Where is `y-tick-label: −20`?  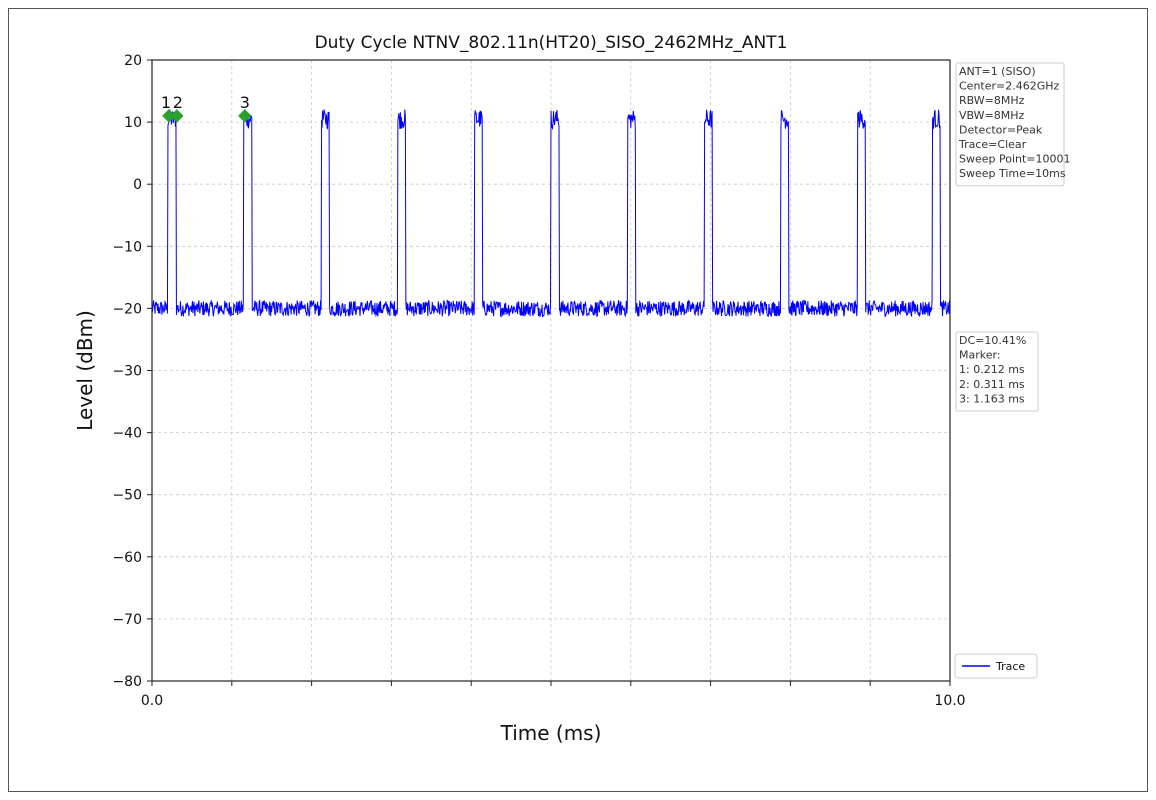
y-tick-label: −20 is located at coordinates (127, 309).